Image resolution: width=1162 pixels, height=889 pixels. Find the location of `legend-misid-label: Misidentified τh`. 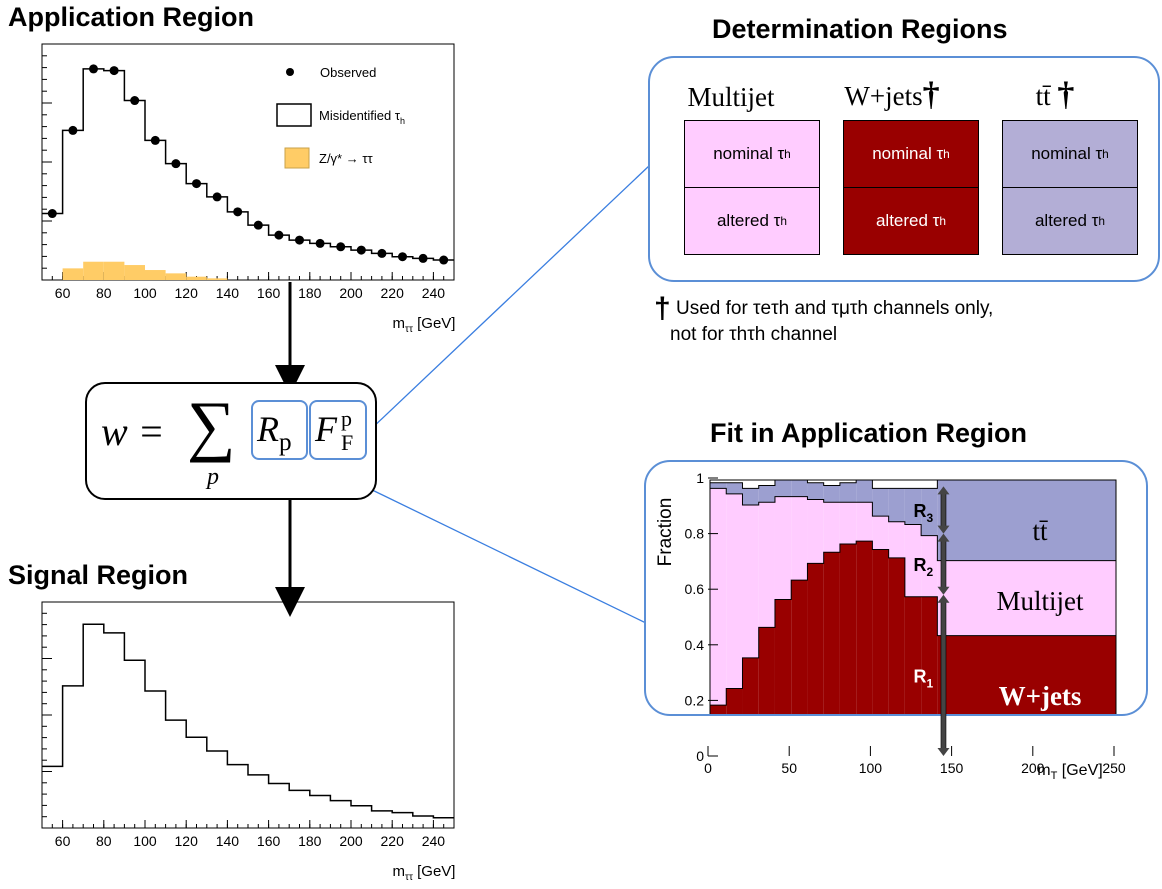

legend-misid-label: Misidentified τh is located at coordinates (362, 117).